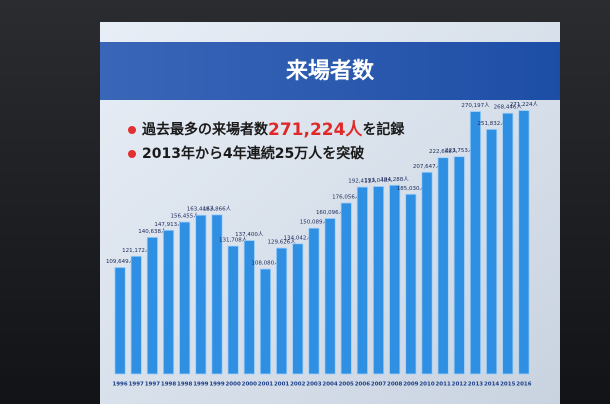 The width and height of the screenshot is (610, 404). What do you see at coordinates (168, 224) in the screenshot?
I see `value-label: 147,913人` at bounding box center [168, 224].